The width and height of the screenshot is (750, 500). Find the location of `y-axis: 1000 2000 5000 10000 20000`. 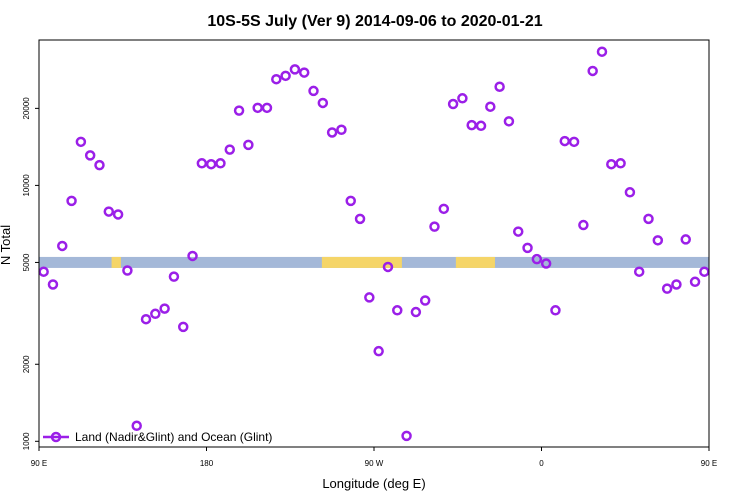

y-axis: 1000 2000 5000 10000 20000 is located at coordinates (30, 273).